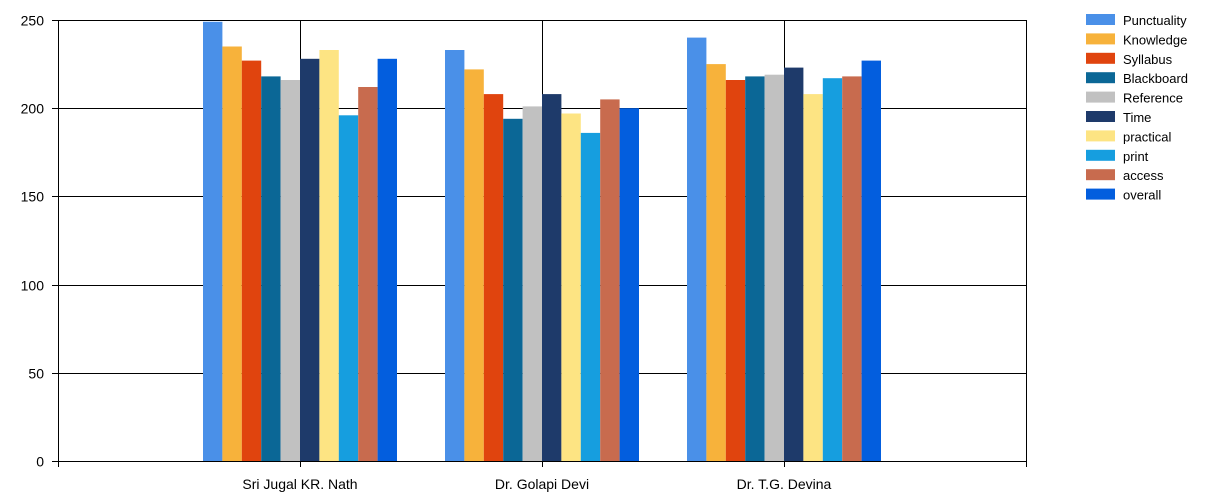 Image resolution: width=1209 pixels, height=493 pixels. I want to click on y-tick-label: 100, so click(33, 286).